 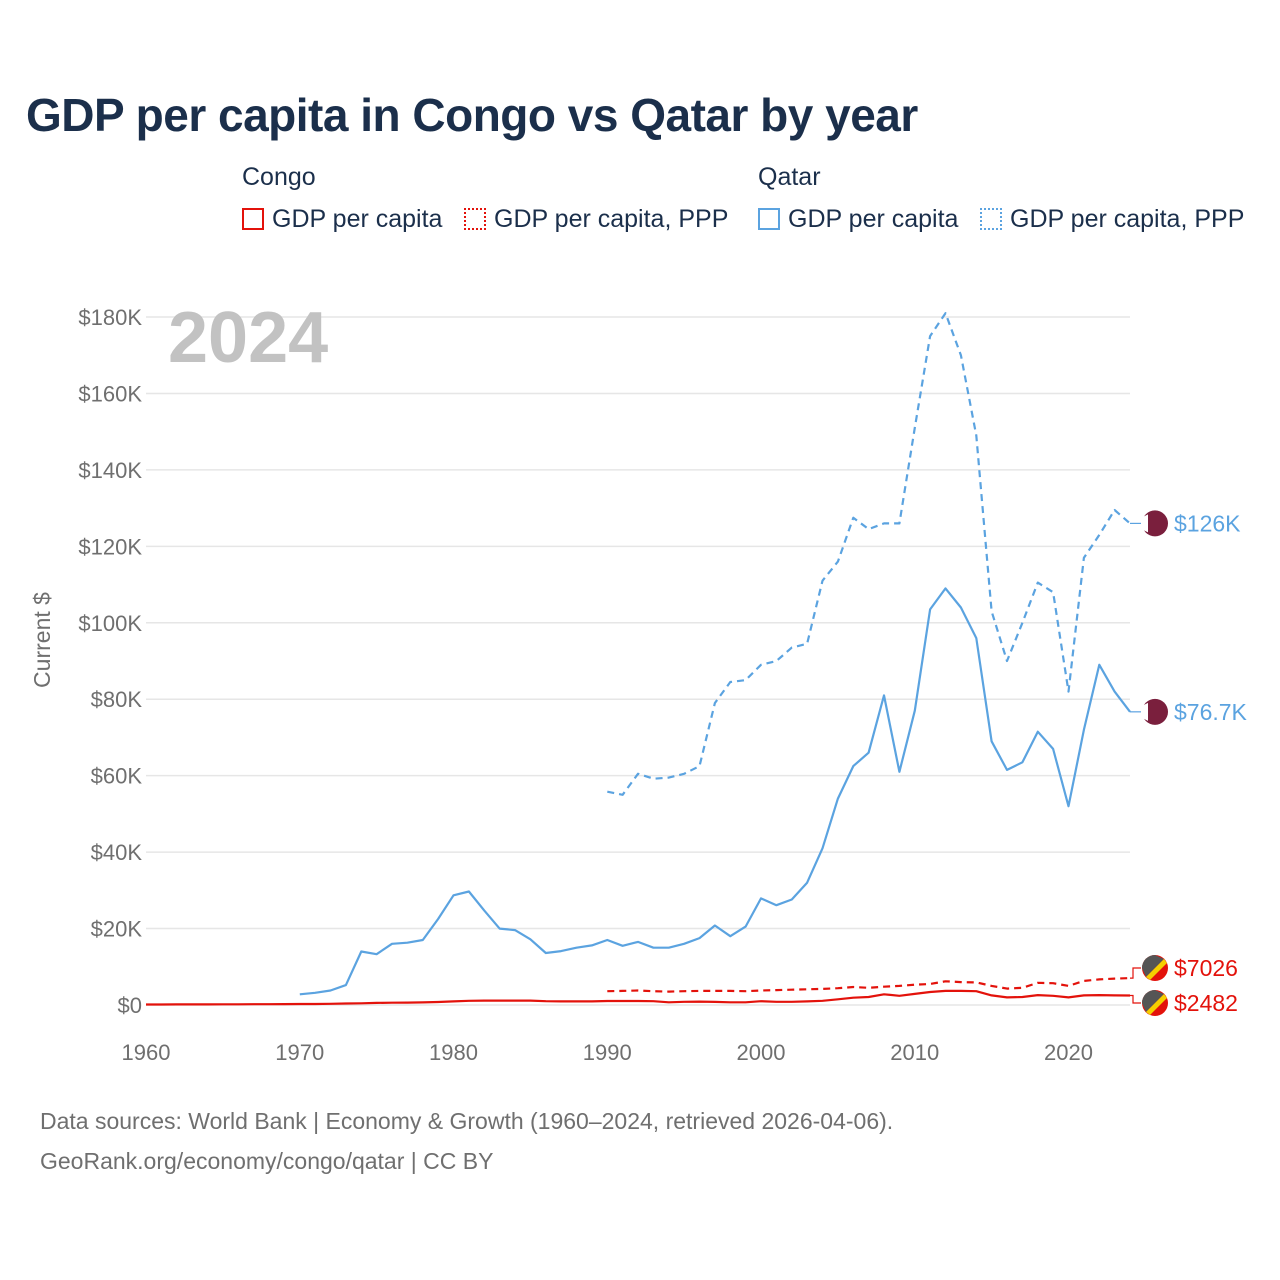 What do you see at coordinates (299, 1052) in the screenshot?
I see `x-tick-label: 1970` at bounding box center [299, 1052].